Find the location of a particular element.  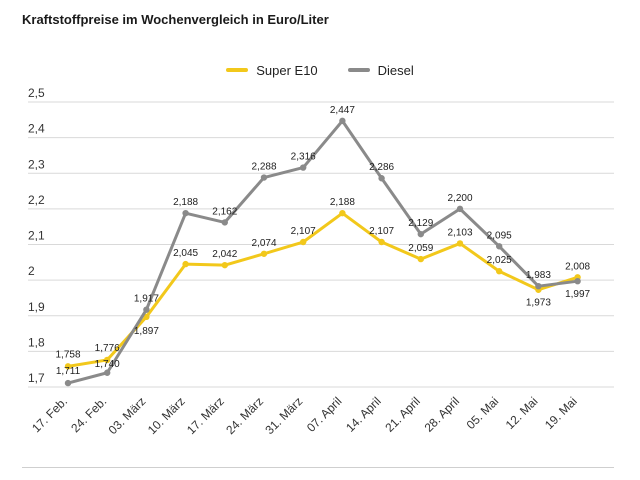

data-label-diesel: 2,286 is located at coordinates (381, 167).